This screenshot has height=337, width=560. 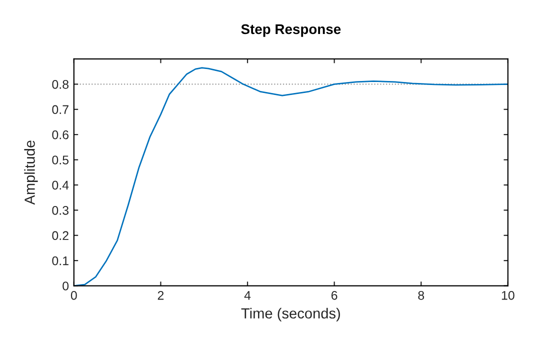 What do you see at coordinates (65, 286) in the screenshot?
I see `y-tick-label: 0` at bounding box center [65, 286].